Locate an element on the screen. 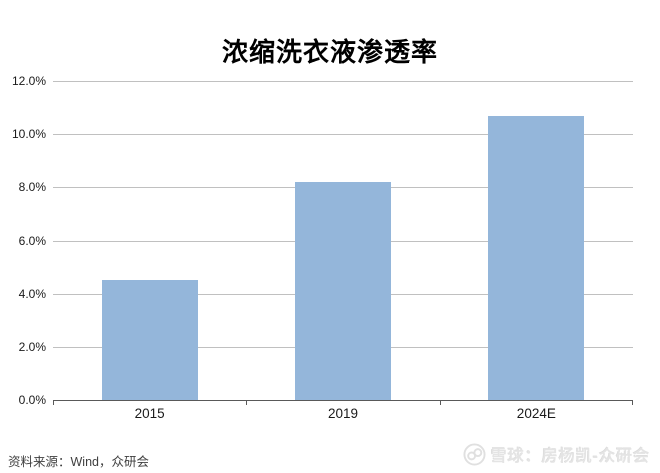  y-tick-label: 4.0% is located at coordinates (32, 293).